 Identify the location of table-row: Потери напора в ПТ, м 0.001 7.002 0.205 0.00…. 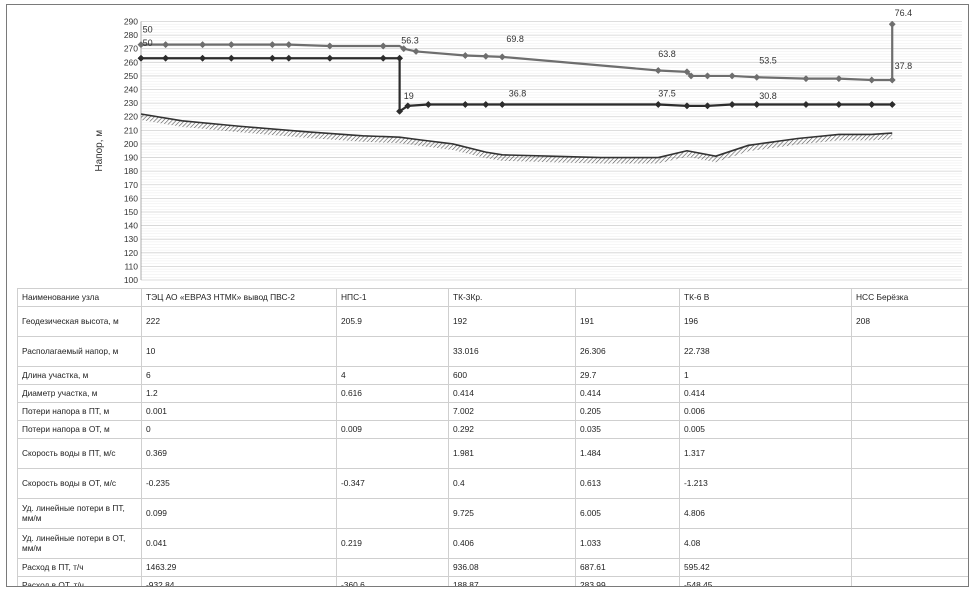
(492, 411).